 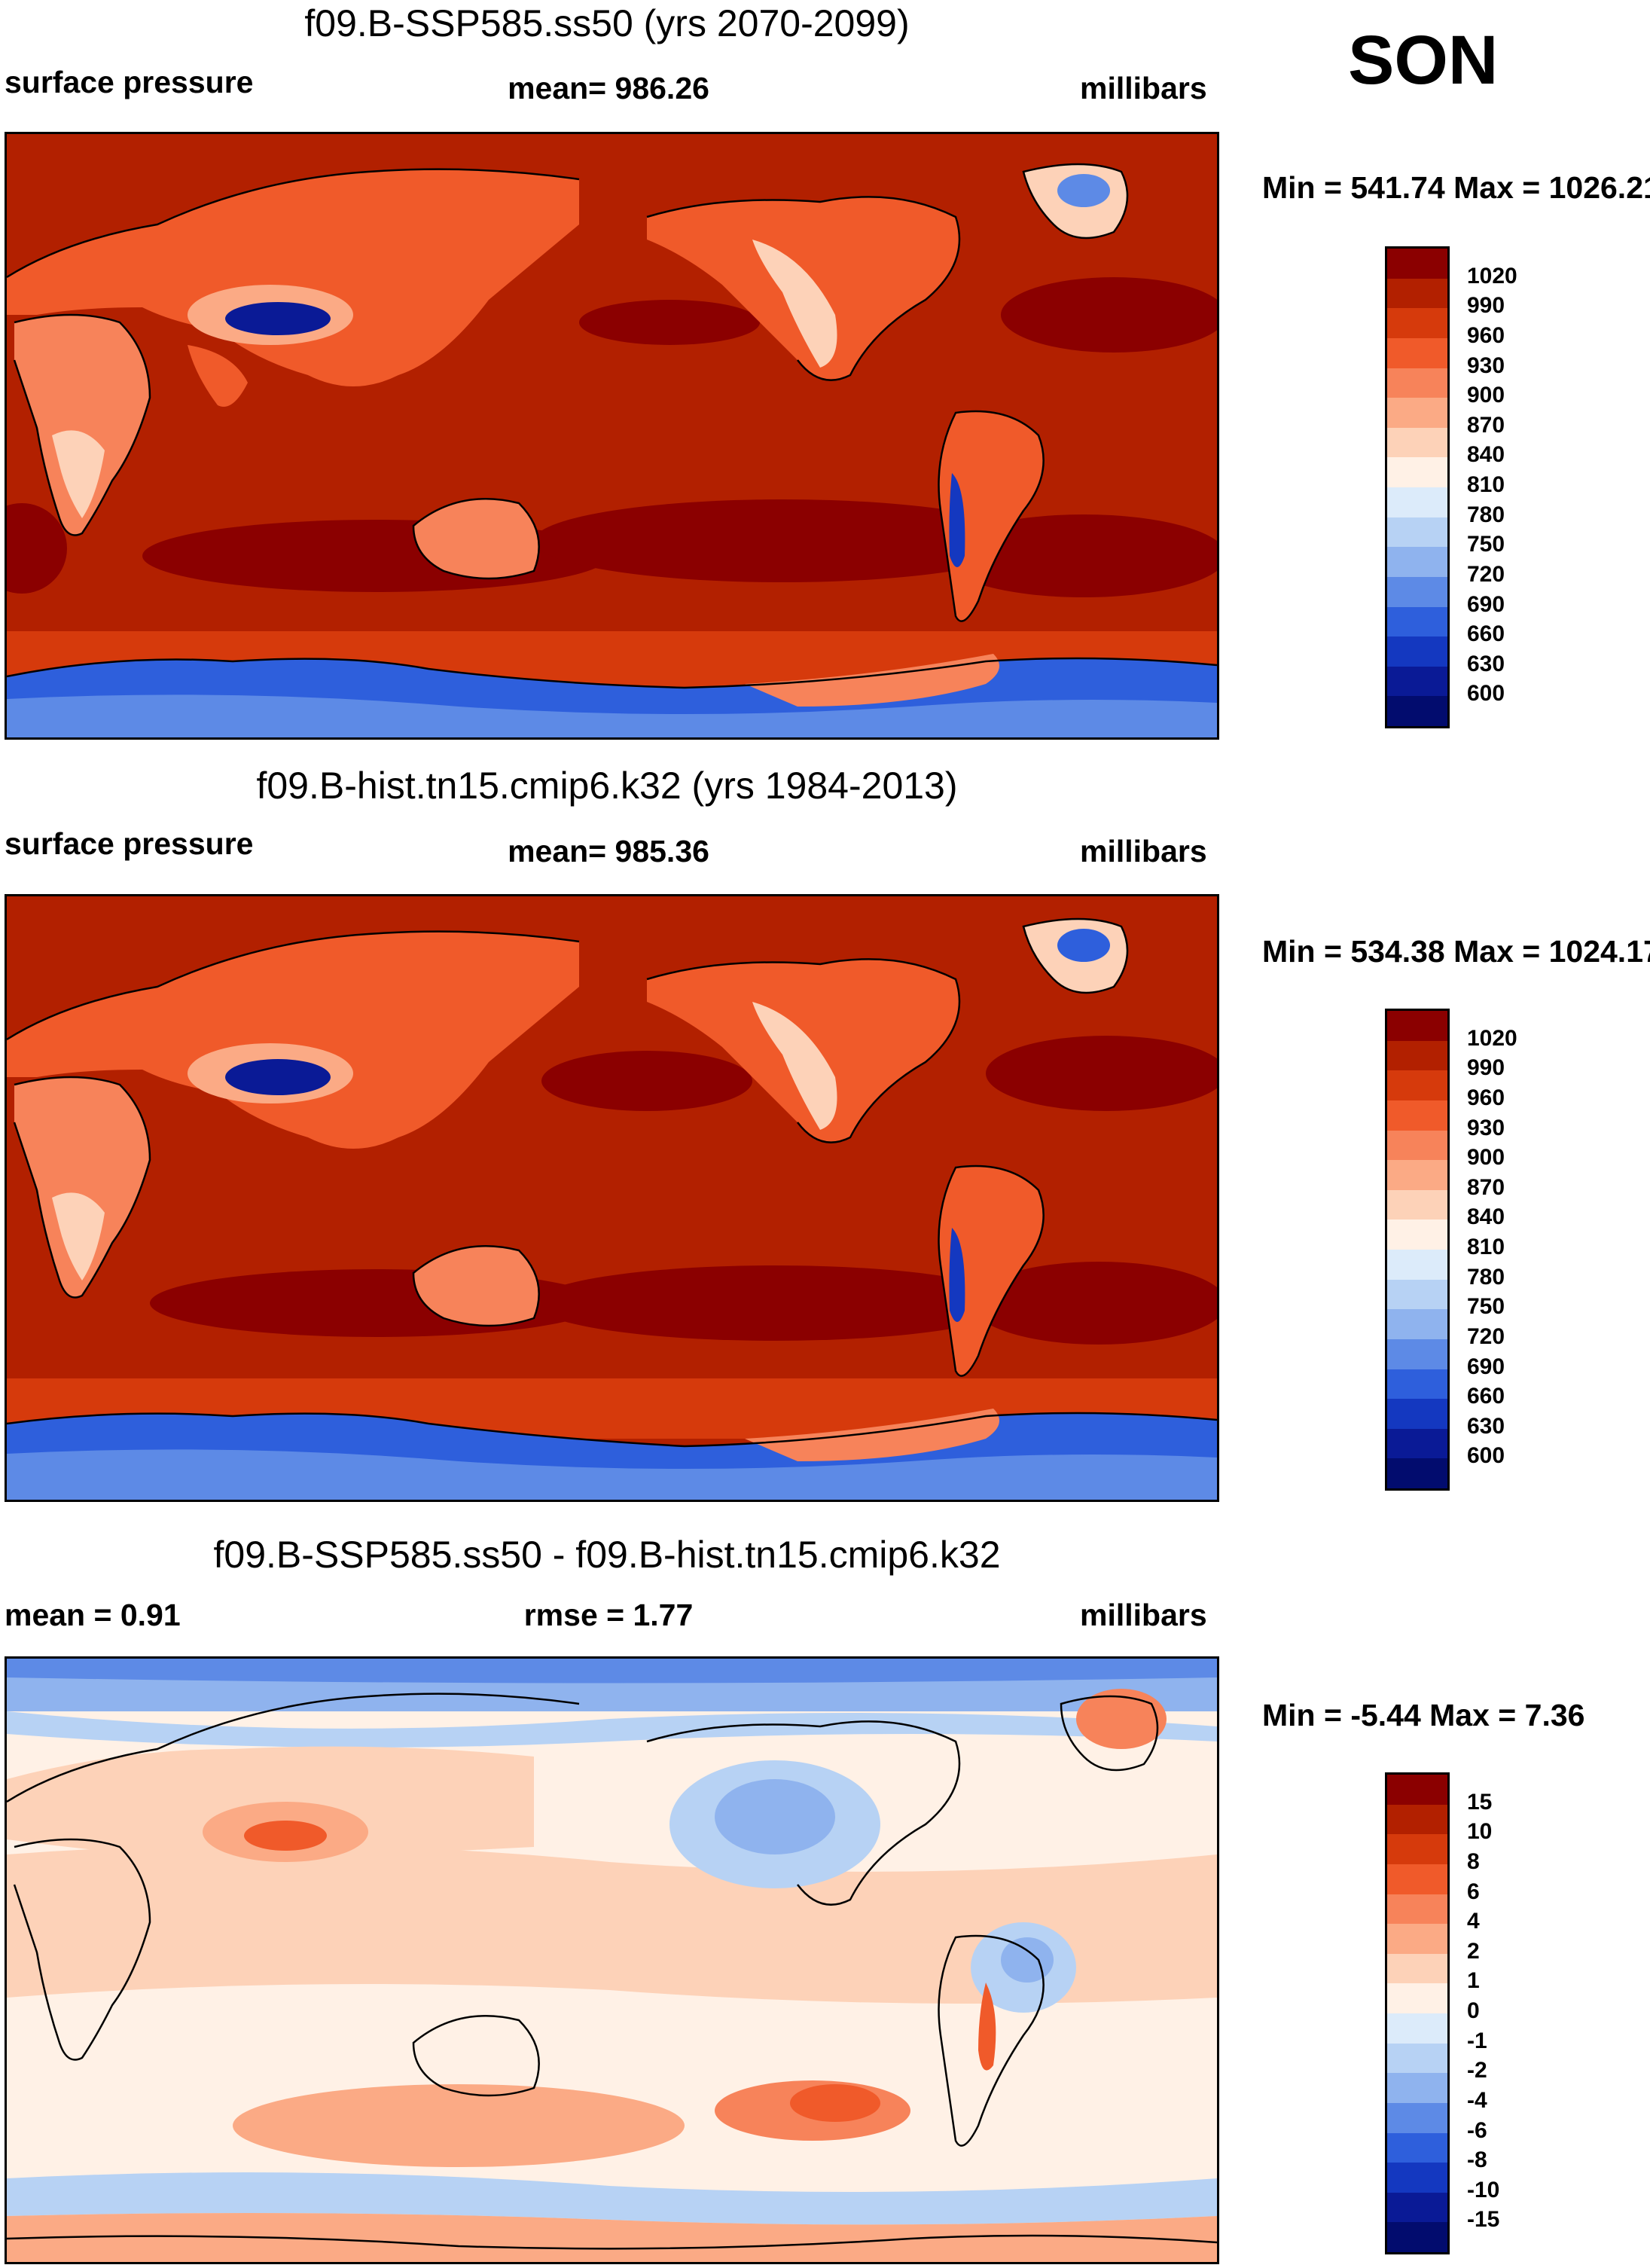 I want to click on colorbar-label: -15, so click(x=1483, y=2220).